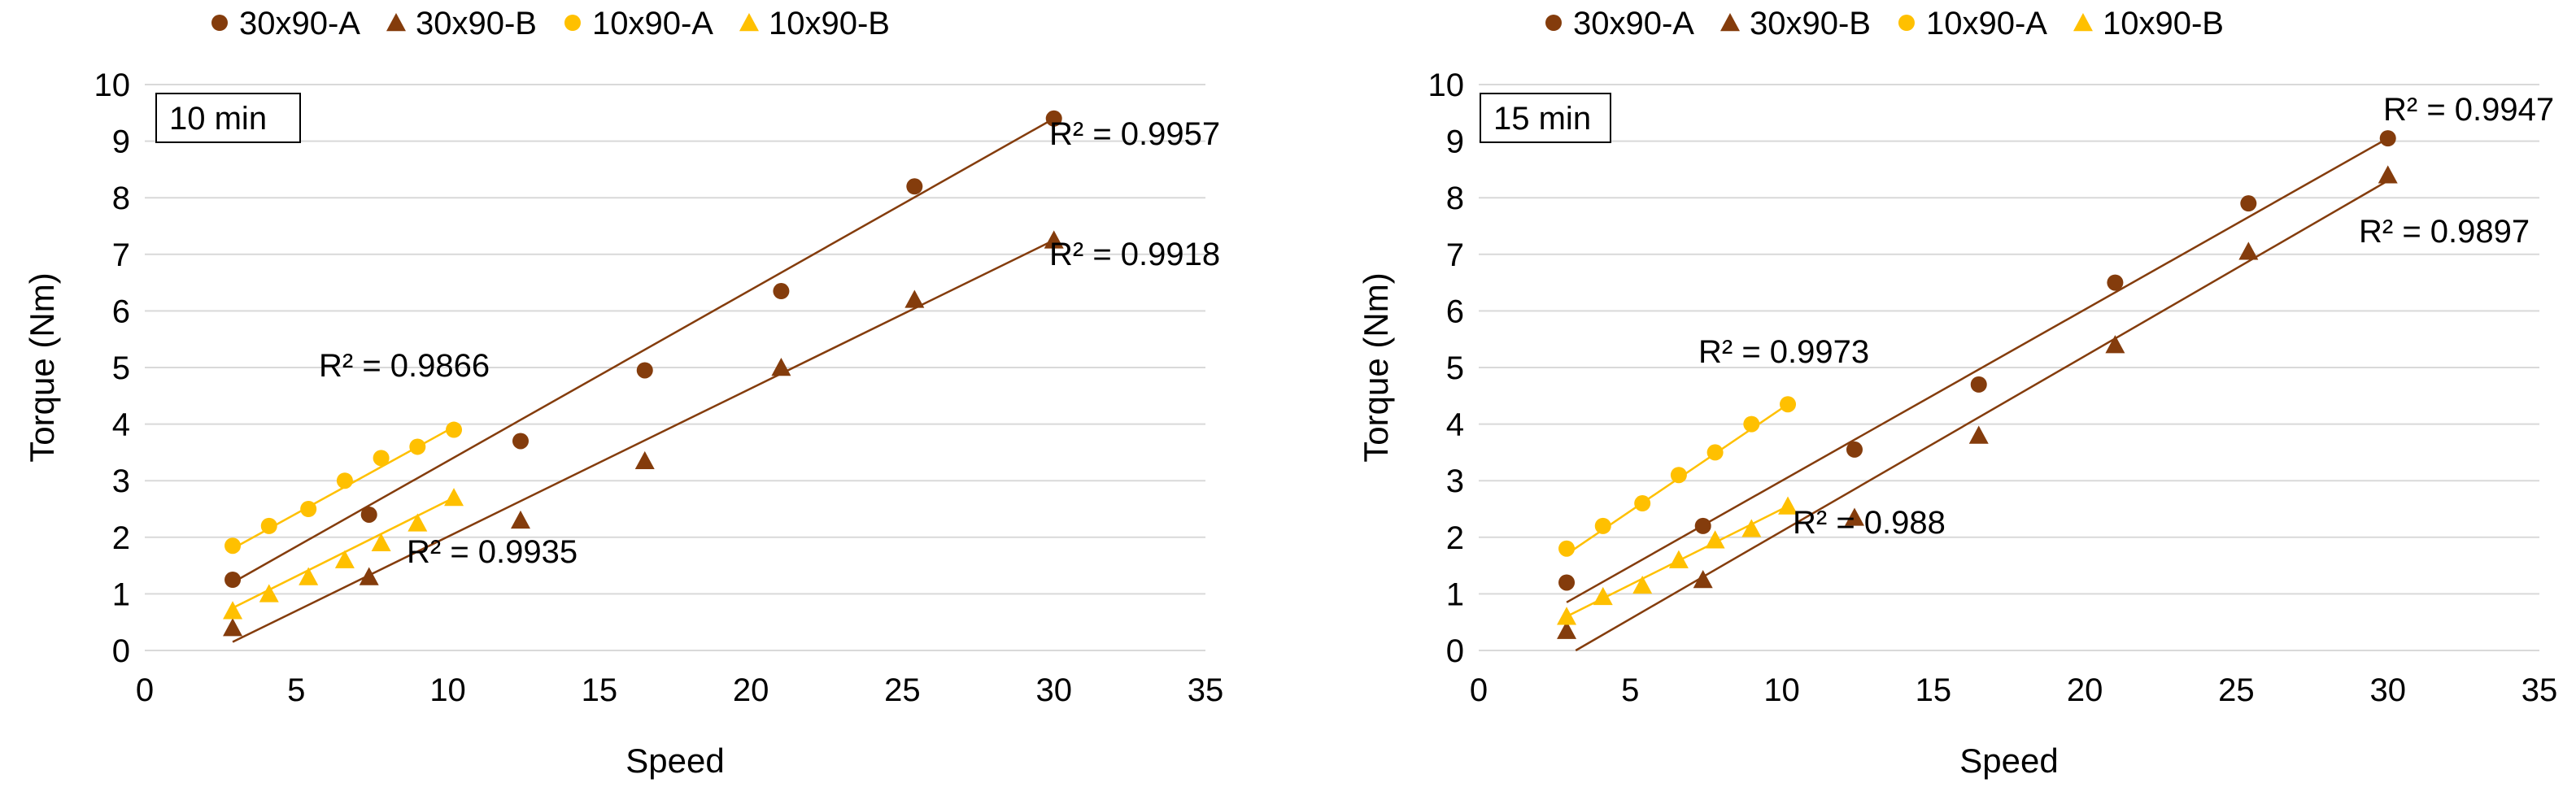 This screenshot has width=2576, height=796. I want to click on x-tick-label: 25, so click(902, 690).